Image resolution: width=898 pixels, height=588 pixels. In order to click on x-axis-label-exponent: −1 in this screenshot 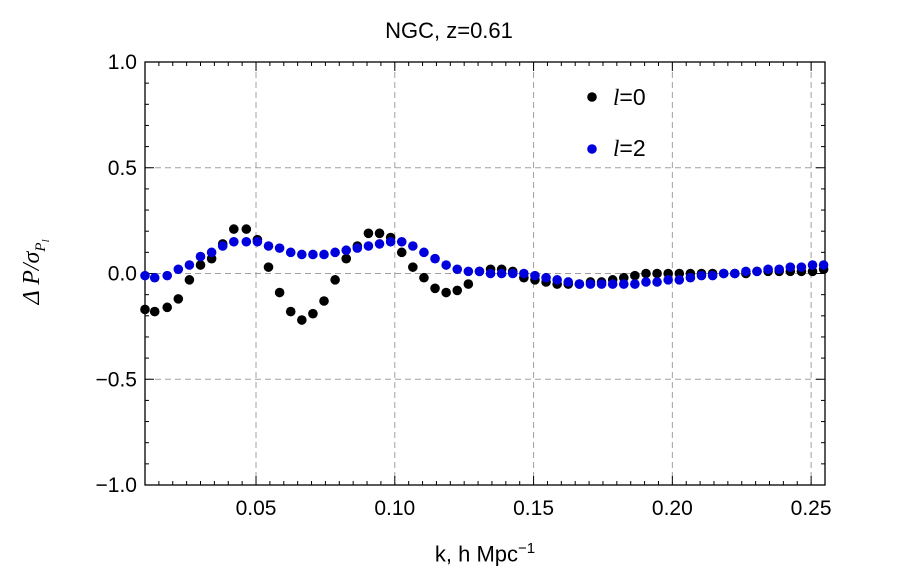, I will do `click(527, 548)`.